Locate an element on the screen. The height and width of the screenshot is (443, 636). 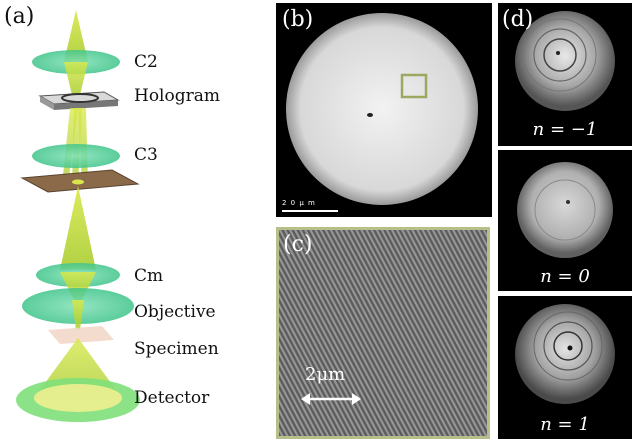
beam-objective is located at coordinates (78, 315).